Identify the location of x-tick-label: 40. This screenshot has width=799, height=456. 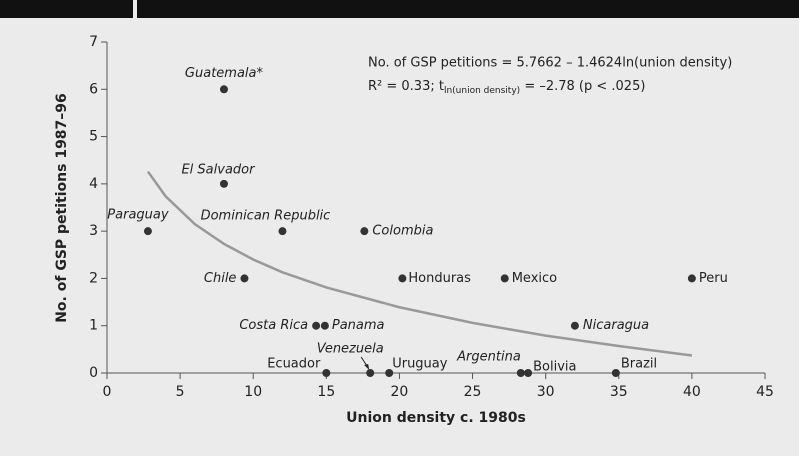
(692, 392).